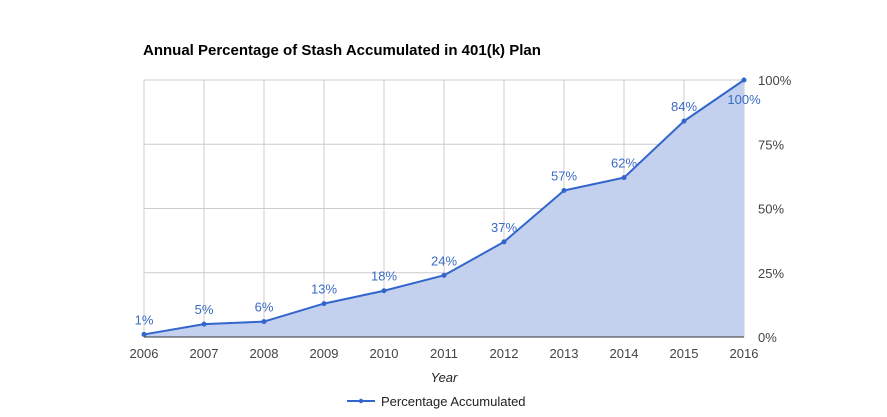 The width and height of the screenshot is (887, 417). Describe the element at coordinates (384, 276) in the screenshot. I see `data-label: 18%` at that location.